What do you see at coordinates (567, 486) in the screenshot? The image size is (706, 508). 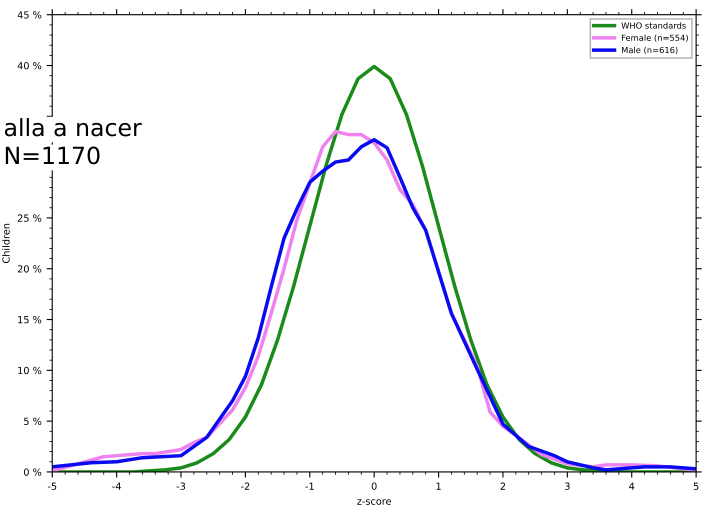 I see `x-tick-label: 3` at bounding box center [567, 486].